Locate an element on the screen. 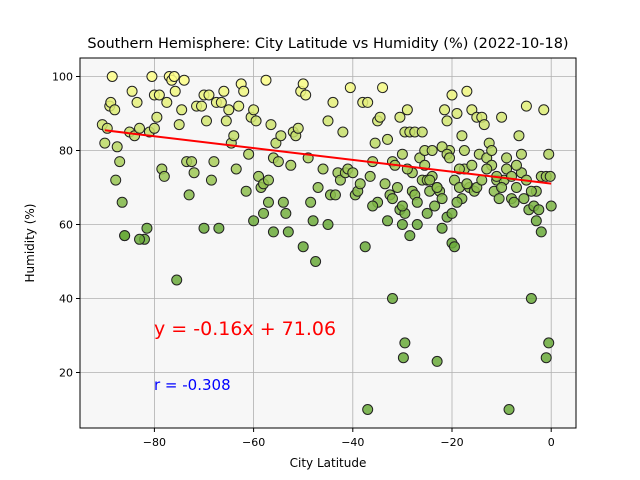  x-tick-label: −80 is located at coordinates (154, 442).